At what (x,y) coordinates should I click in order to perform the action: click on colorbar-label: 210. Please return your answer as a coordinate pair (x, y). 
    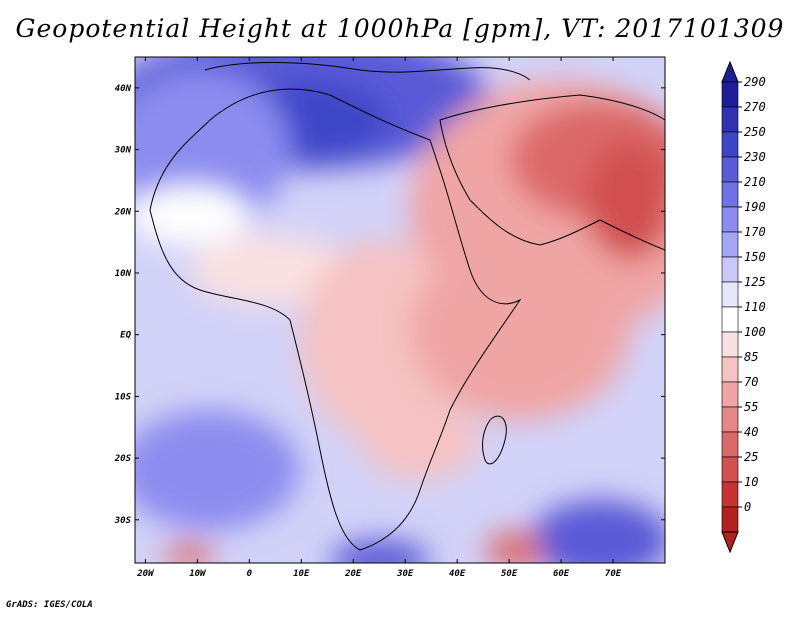
    Looking at the image, I should click on (755, 182).